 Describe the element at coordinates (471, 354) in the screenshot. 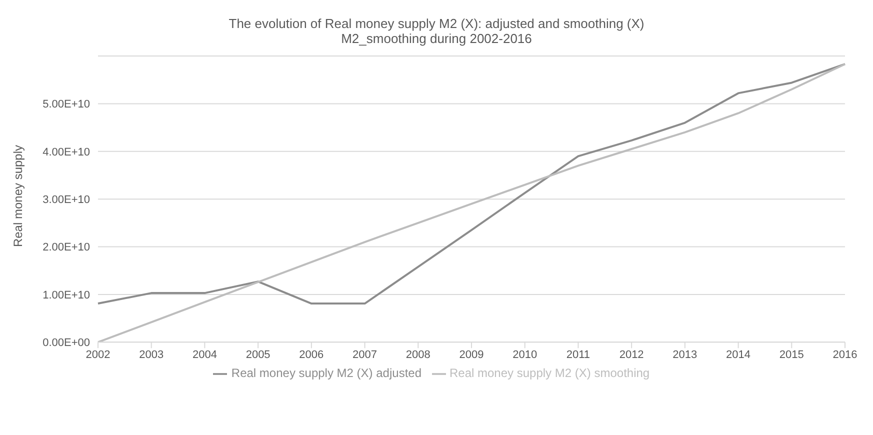

I see `x-tick-label: 2009` at that location.